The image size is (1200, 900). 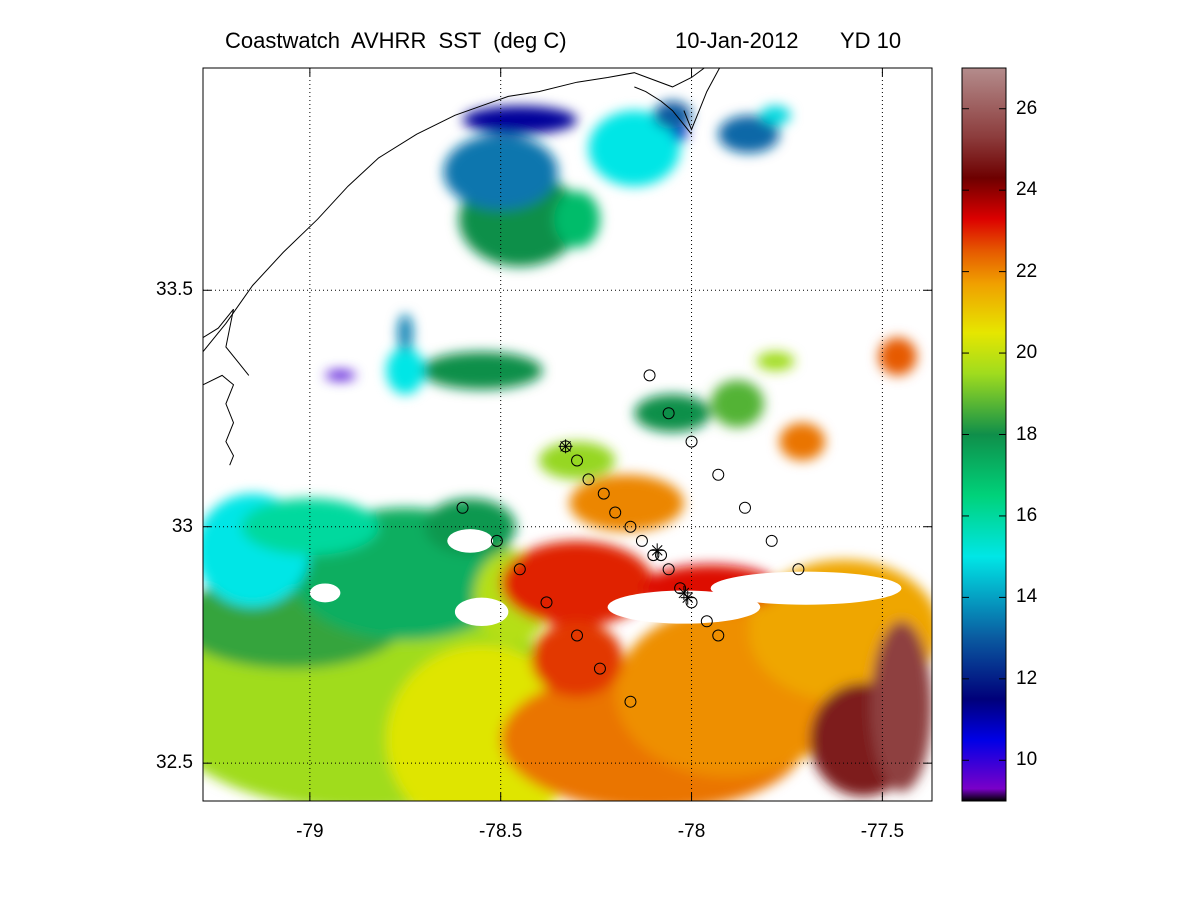 I want to click on figure-date: 10-Jan-2012, so click(x=737, y=40).